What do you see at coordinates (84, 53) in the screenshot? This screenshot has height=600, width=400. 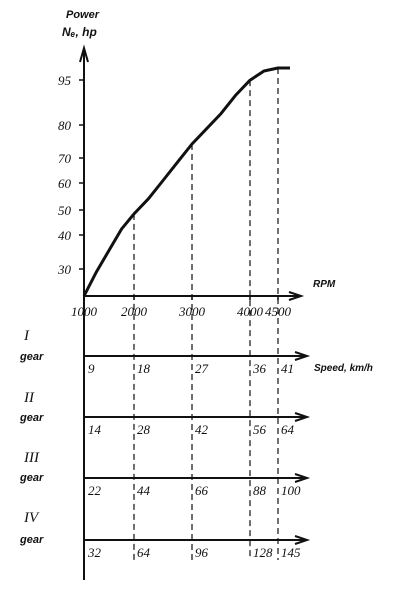 I see `y-axis-arrow` at bounding box center [84, 53].